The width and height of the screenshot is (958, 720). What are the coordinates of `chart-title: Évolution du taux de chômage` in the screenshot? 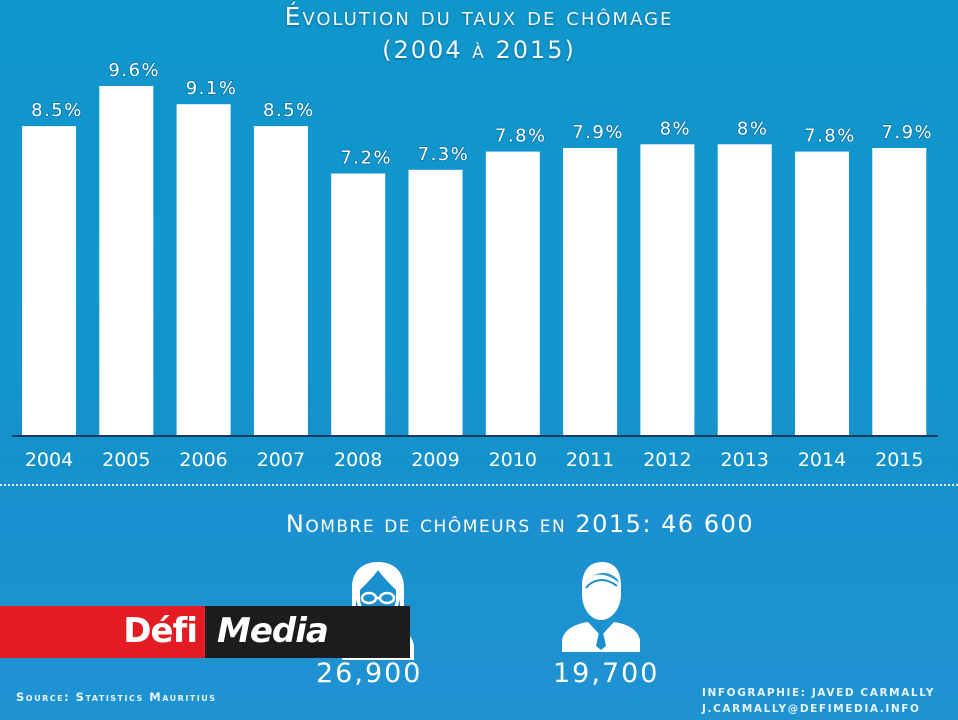 It's located at (479, 16).